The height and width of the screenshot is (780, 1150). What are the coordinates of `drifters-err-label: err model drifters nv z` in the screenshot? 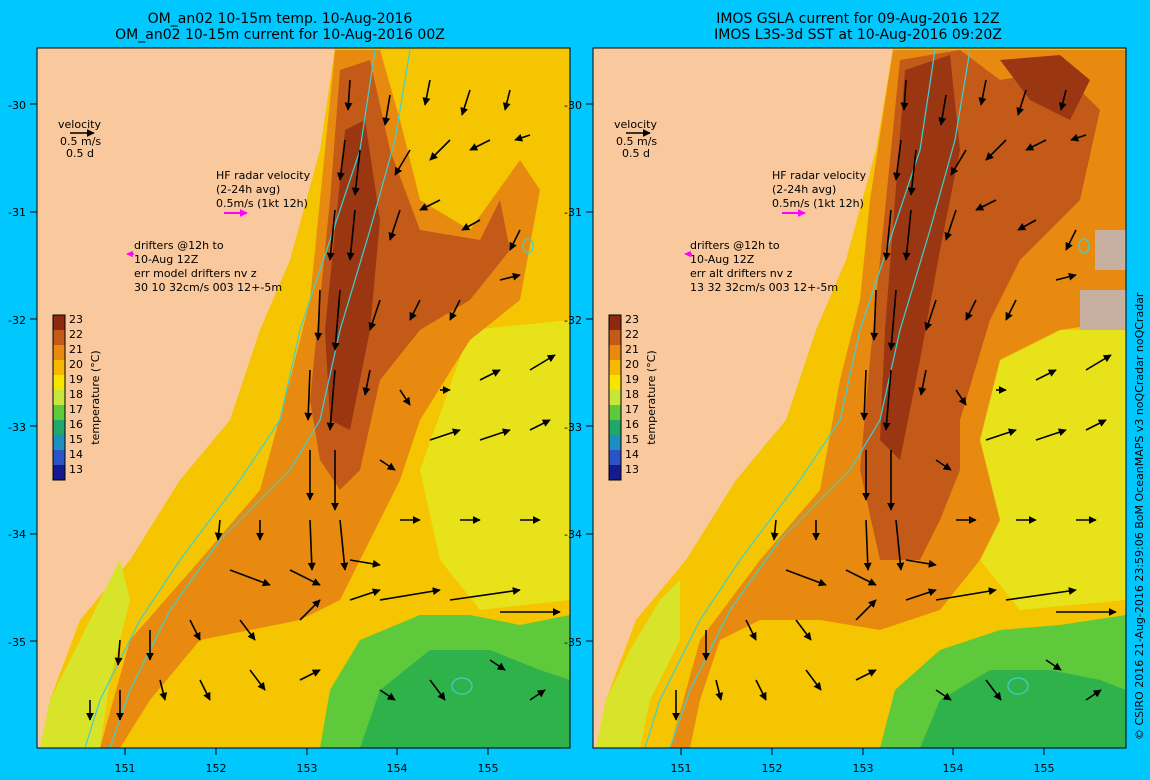 It's located at (195, 273).